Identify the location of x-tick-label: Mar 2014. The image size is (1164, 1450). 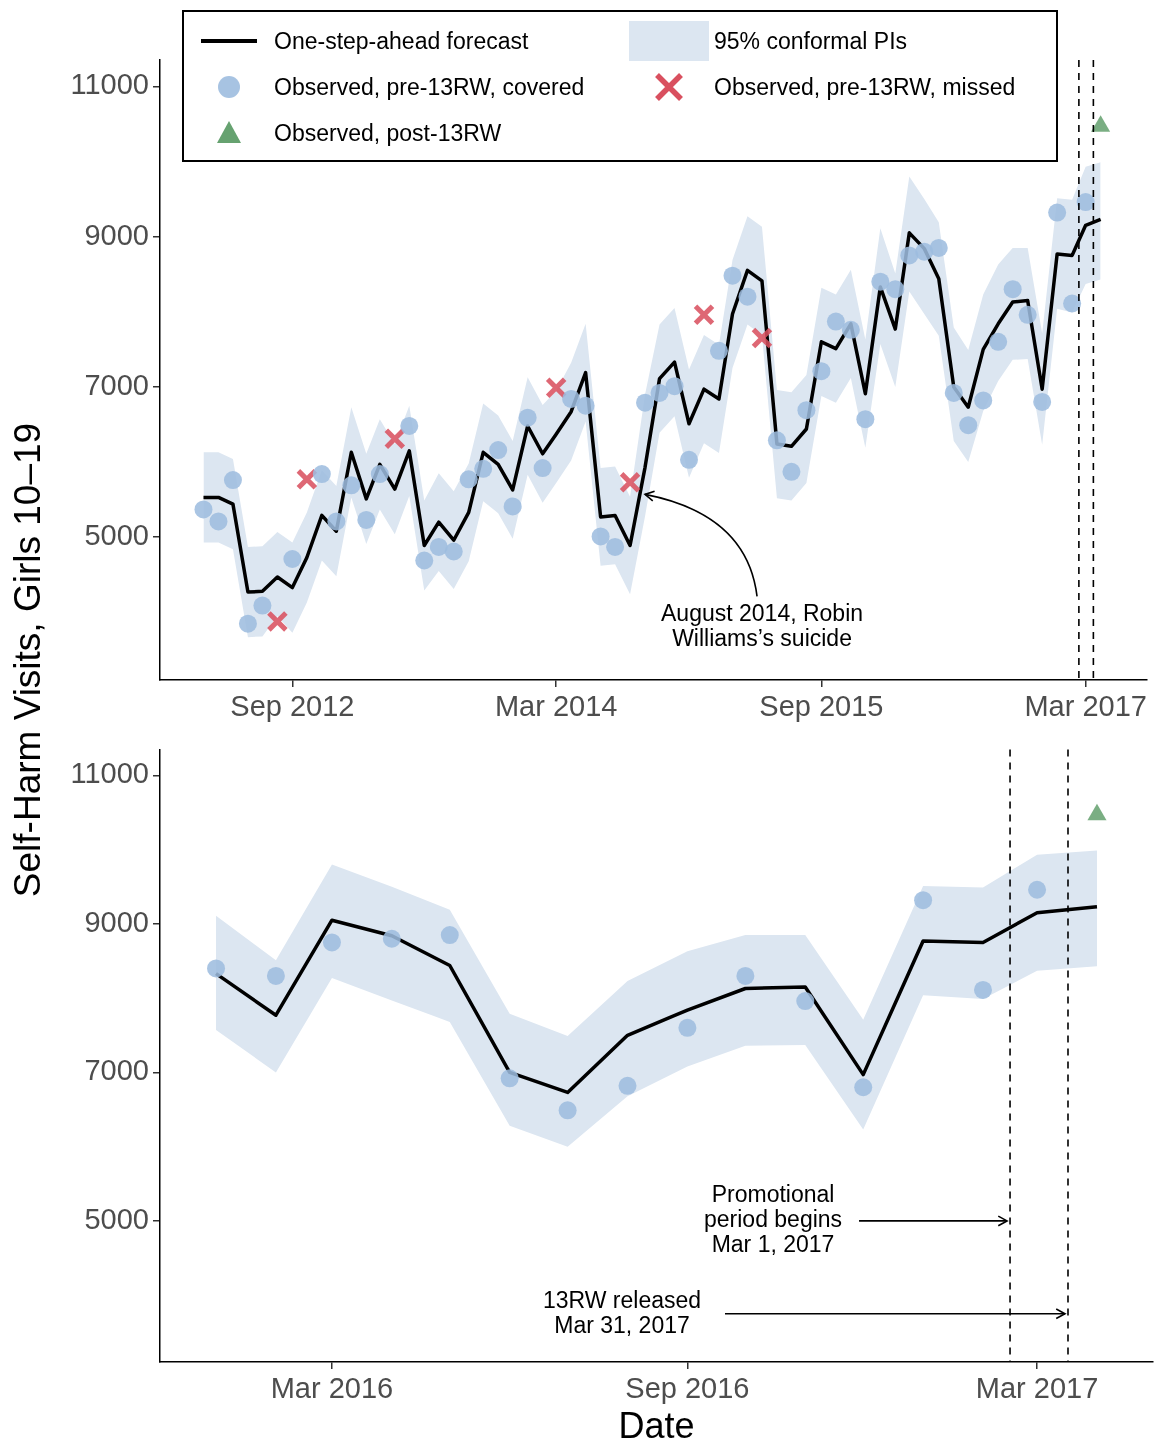
(556, 706).